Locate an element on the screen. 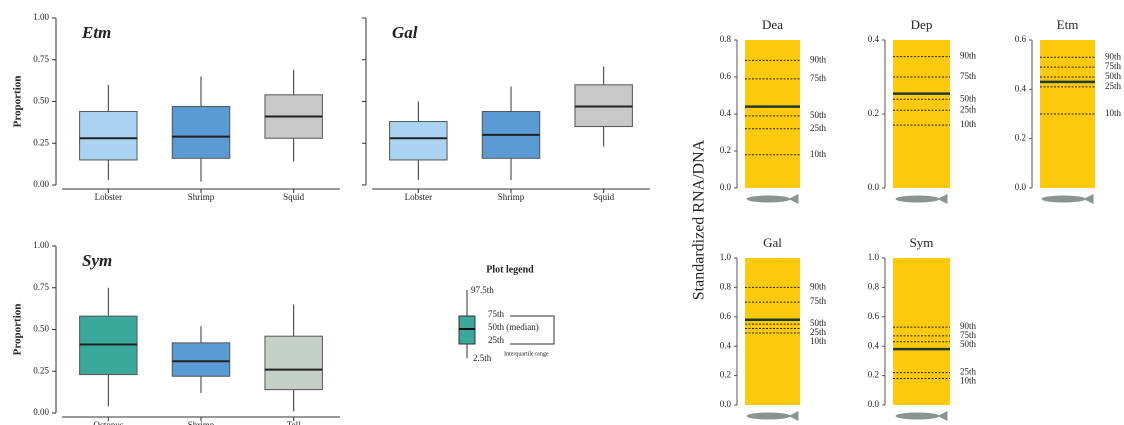 Image resolution: width=1124 pixels, height=425 pixels. legend-label: 2.5th is located at coordinates (482, 358).